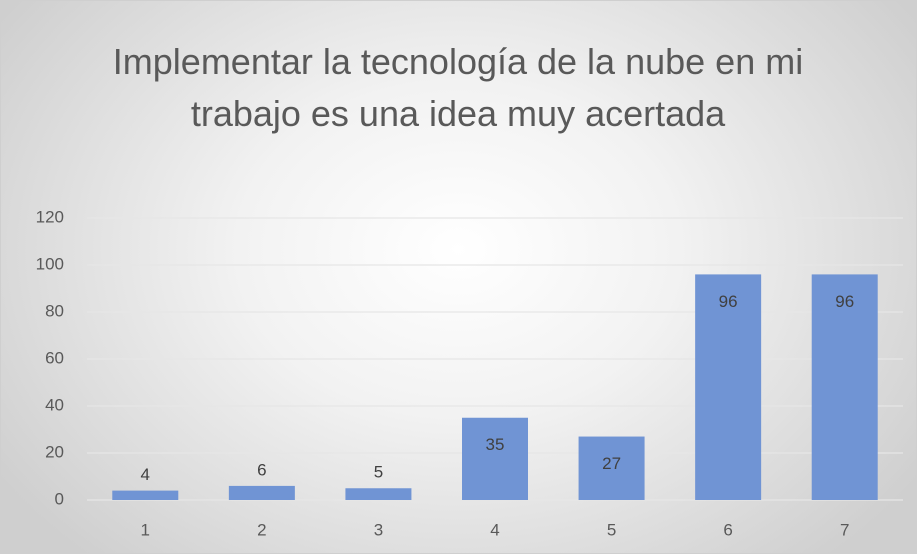  Describe the element at coordinates (59, 498) in the screenshot. I see `y-tick-label: 0` at that location.